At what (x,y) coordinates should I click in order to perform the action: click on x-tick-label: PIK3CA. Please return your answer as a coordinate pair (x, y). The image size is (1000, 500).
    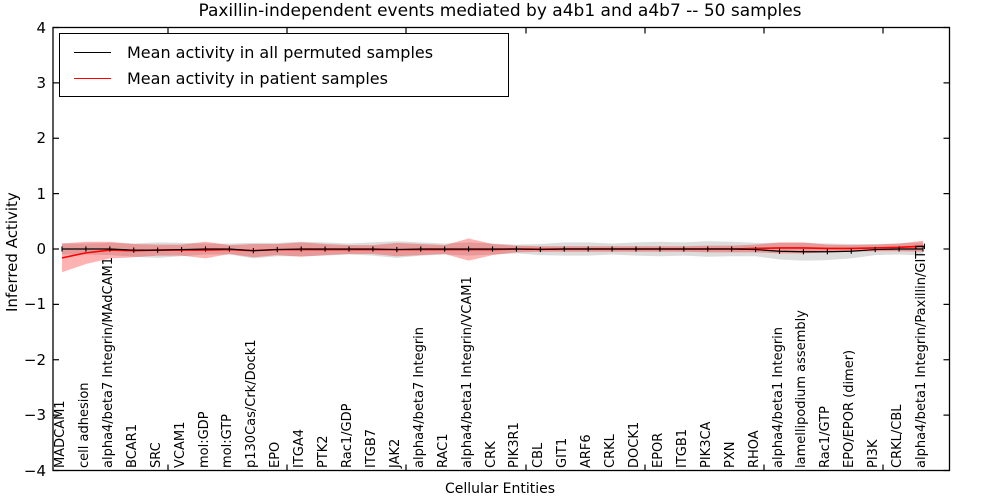
    Looking at the image, I should click on (706, 444).